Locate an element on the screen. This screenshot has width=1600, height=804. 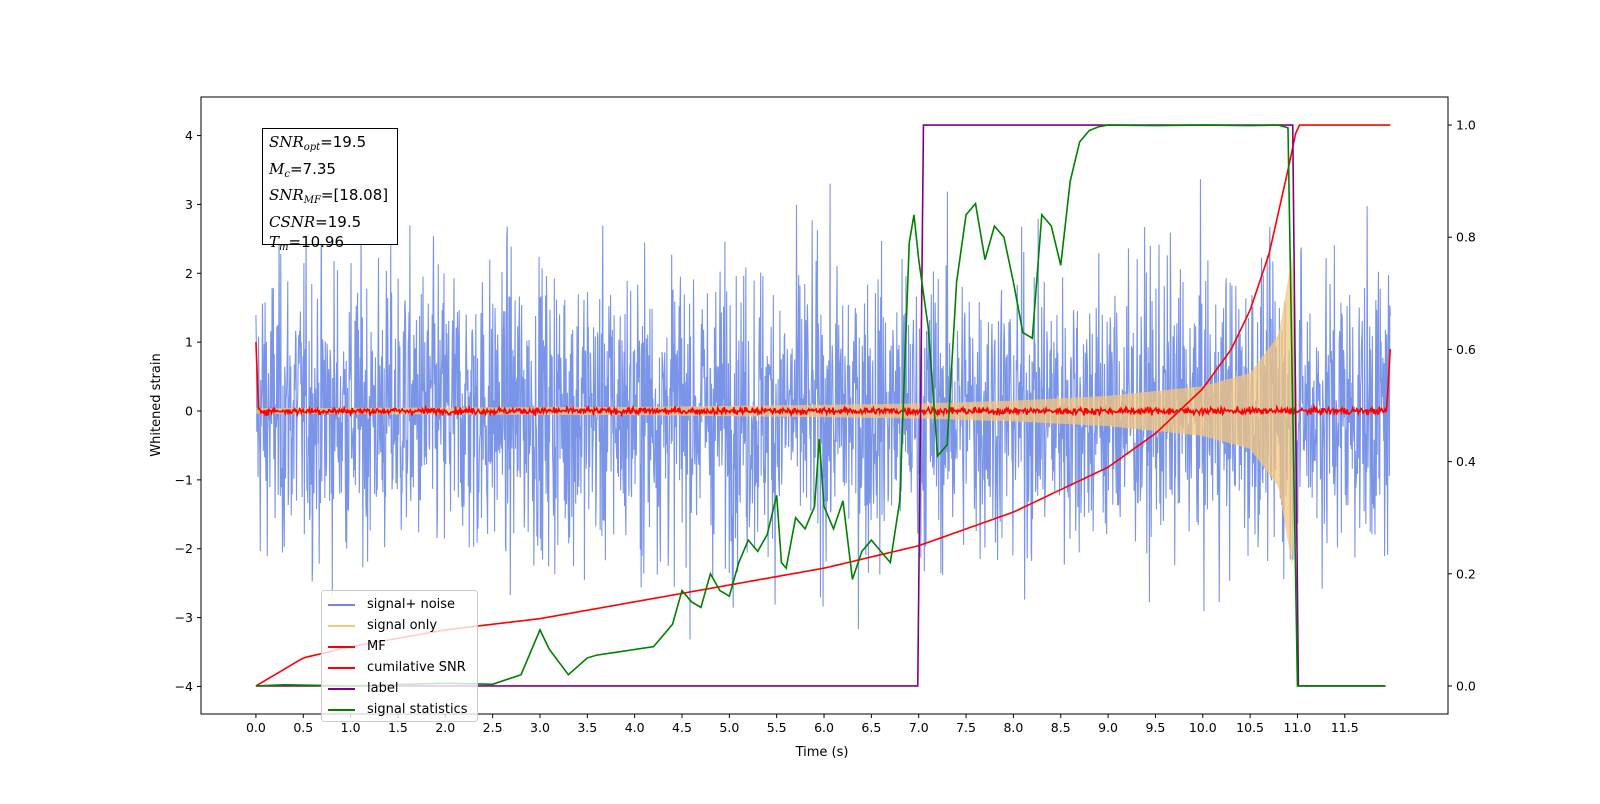
y-tick-label-right: 0.4 is located at coordinates (1466, 461).